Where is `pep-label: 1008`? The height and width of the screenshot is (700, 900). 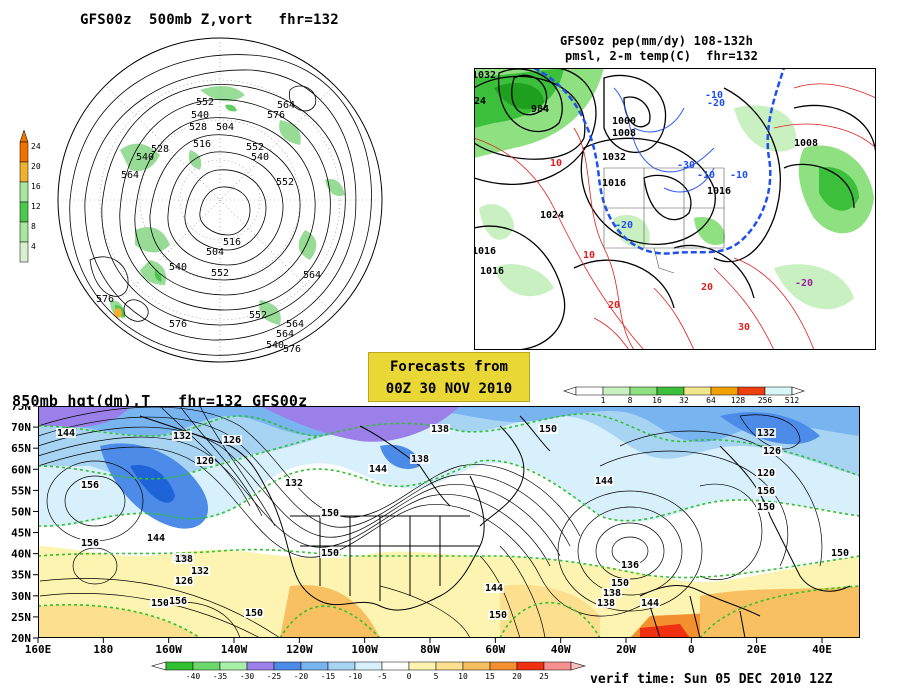 pep-label: 1008 is located at coordinates (806, 143).